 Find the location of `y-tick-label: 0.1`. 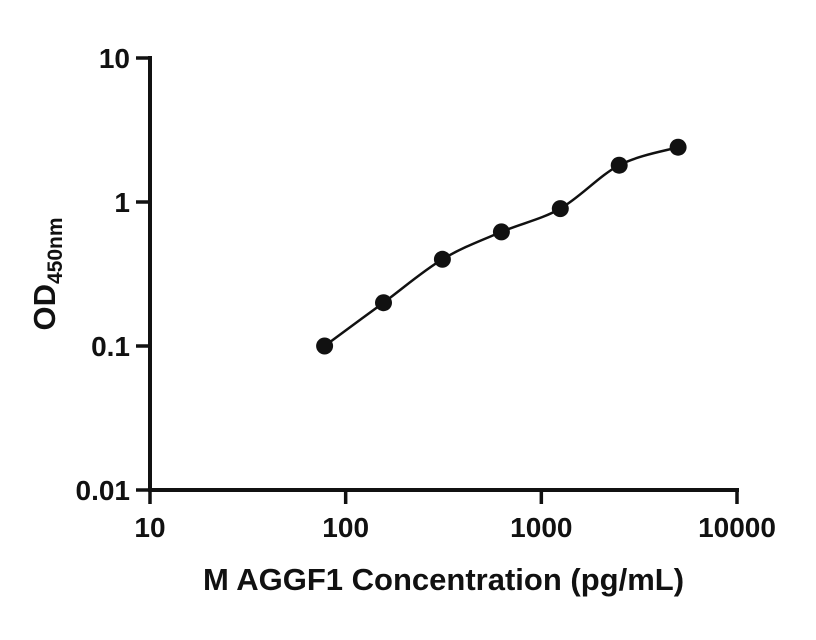

y-tick-label: 0.1 is located at coordinates (110, 346).